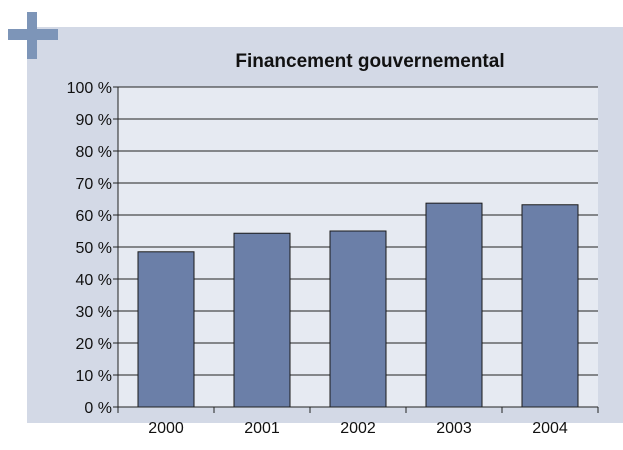 The image size is (623, 450). Describe the element at coordinates (454, 428) in the screenshot. I see `x-tick-label: 2003` at that location.